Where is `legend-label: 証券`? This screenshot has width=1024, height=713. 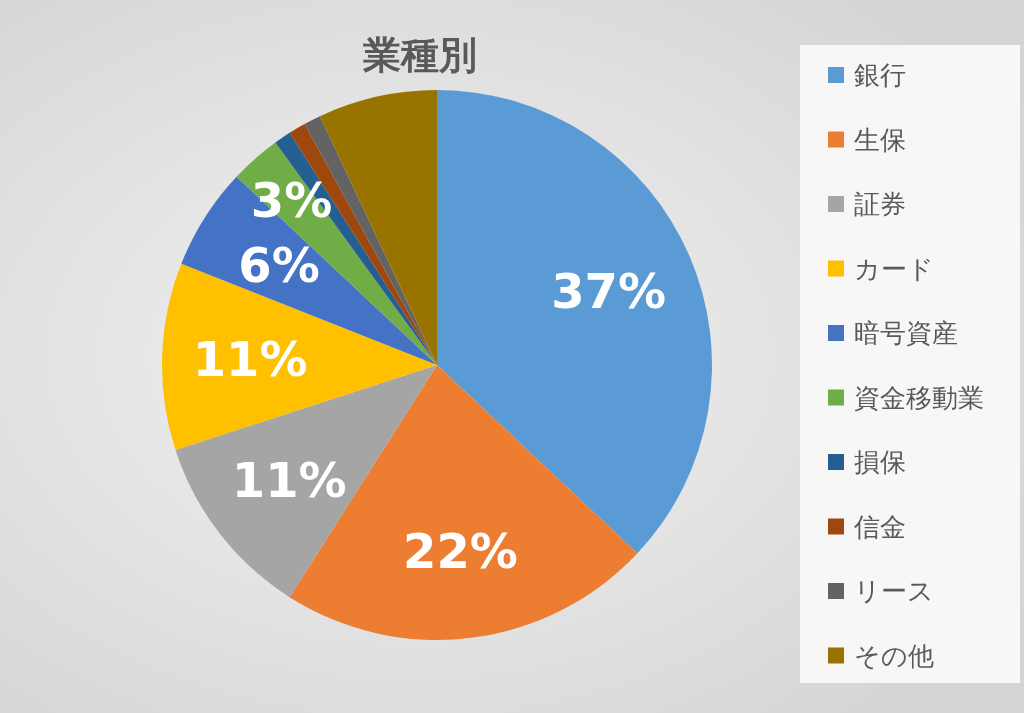 legend-label: 証券 is located at coordinates (880, 204).